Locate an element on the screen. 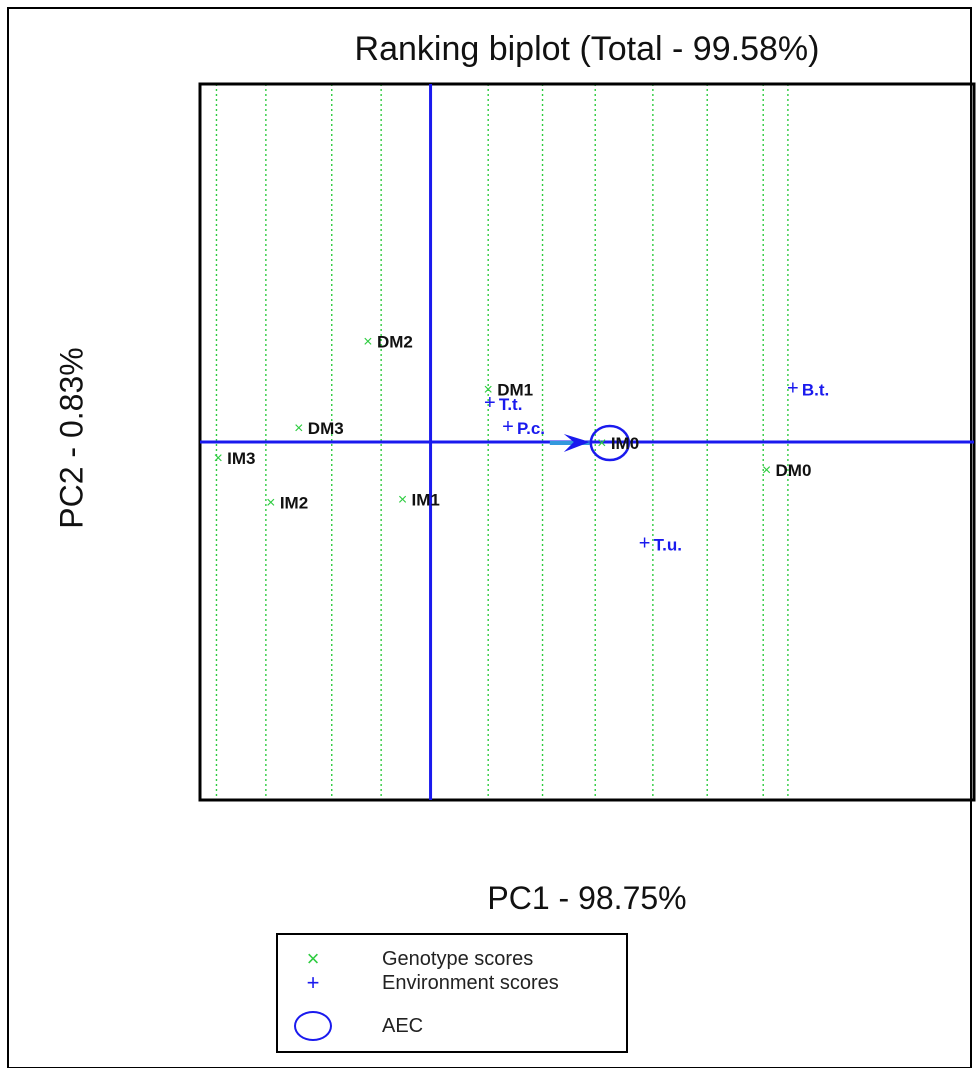 The image size is (979, 1068). y-axis-label: PC2 - 0.83% is located at coordinates (71, 438).